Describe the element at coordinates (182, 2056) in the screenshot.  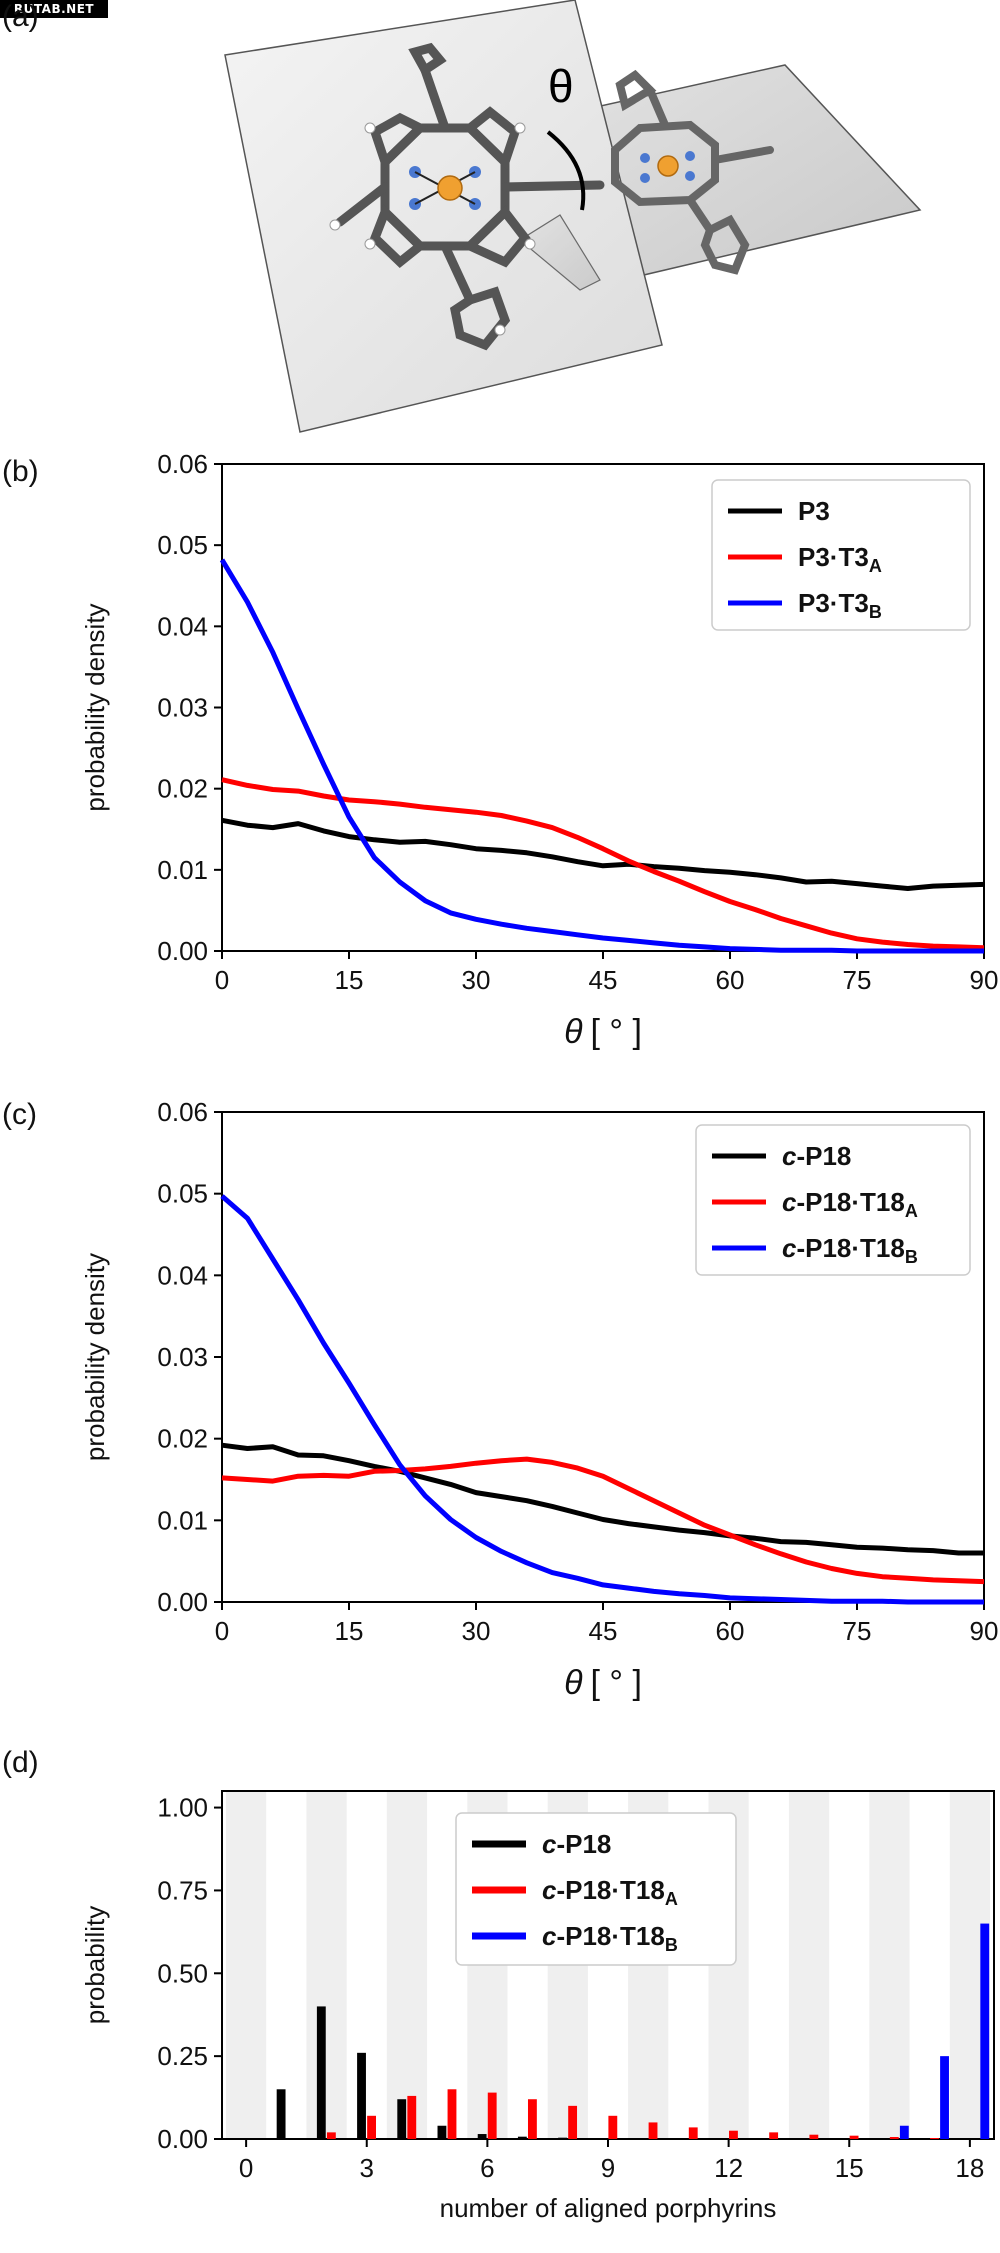
I see `y-tick-label: 0.25` at that location.